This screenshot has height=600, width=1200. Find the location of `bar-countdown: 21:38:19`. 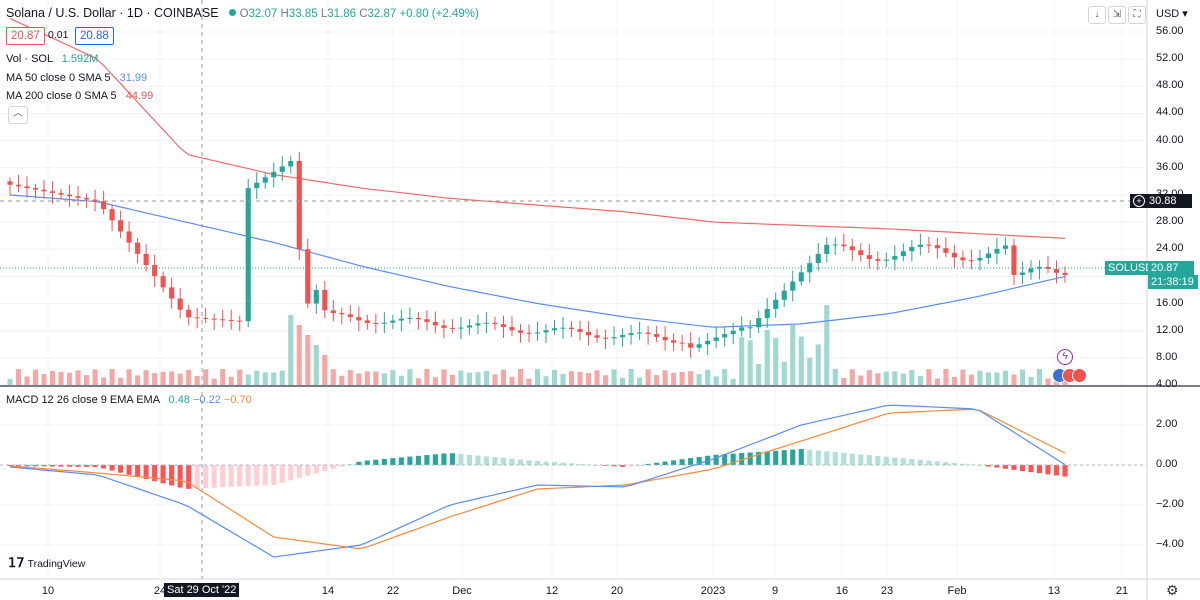

bar-countdown: 21:38:19 is located at coordinates (1173, 282).